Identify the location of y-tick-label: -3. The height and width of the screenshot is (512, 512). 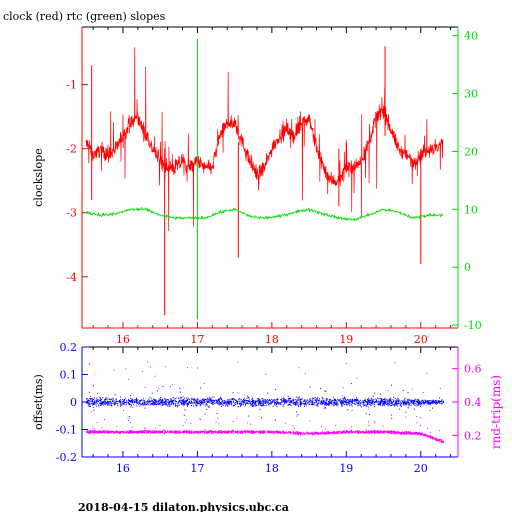
(71, 213).